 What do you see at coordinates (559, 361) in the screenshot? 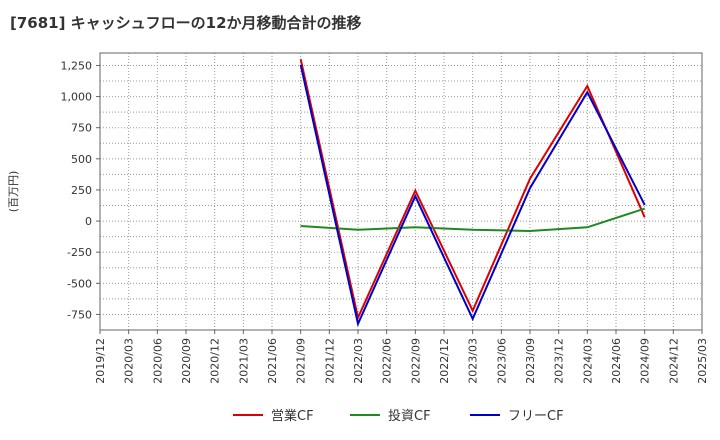
I see `x-tick-label: 2023/12` at bounding box center [559, 361].